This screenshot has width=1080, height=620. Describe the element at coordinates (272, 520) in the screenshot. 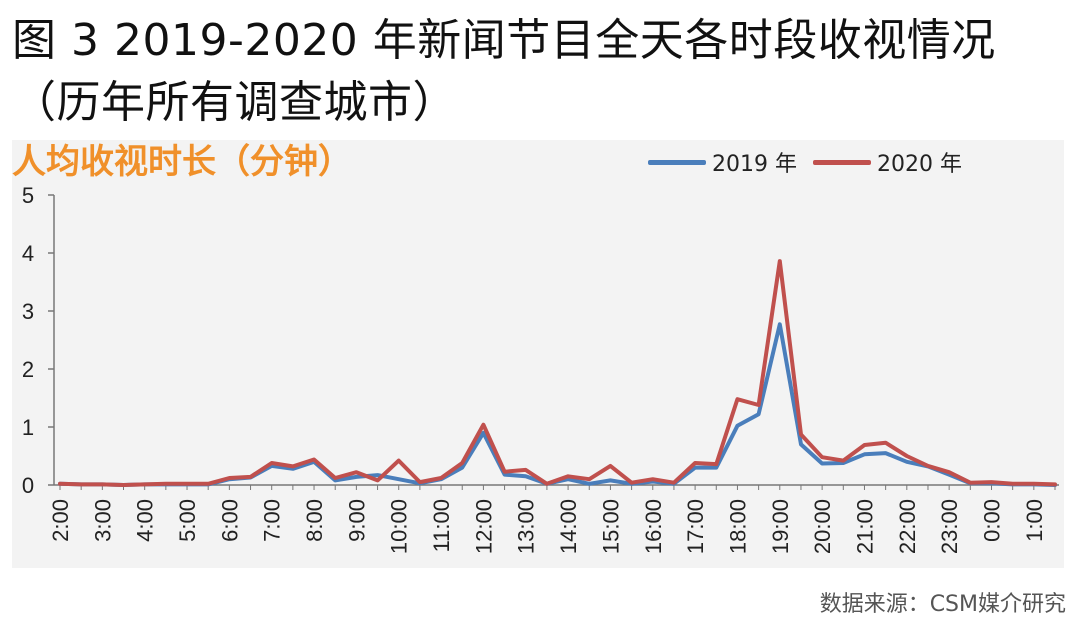

I see `x-tick-label: 7:00` at that location.